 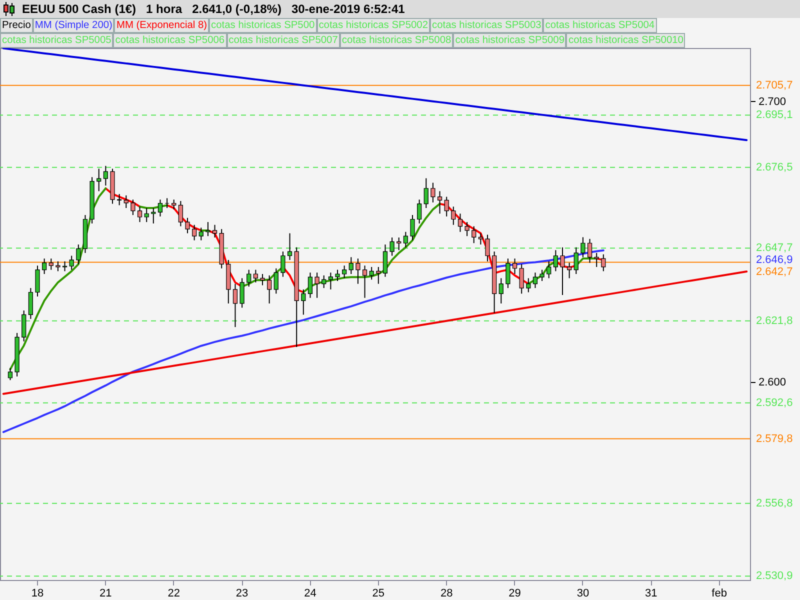 I want to click on x-tick-label: 31, so click(x=651, y=594).